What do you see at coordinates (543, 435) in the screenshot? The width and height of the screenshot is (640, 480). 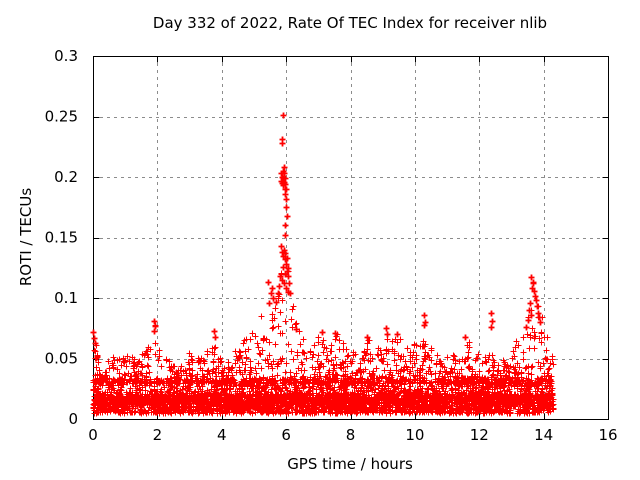 I see `x-tick-label: 14` at bounding box center [543, 435].